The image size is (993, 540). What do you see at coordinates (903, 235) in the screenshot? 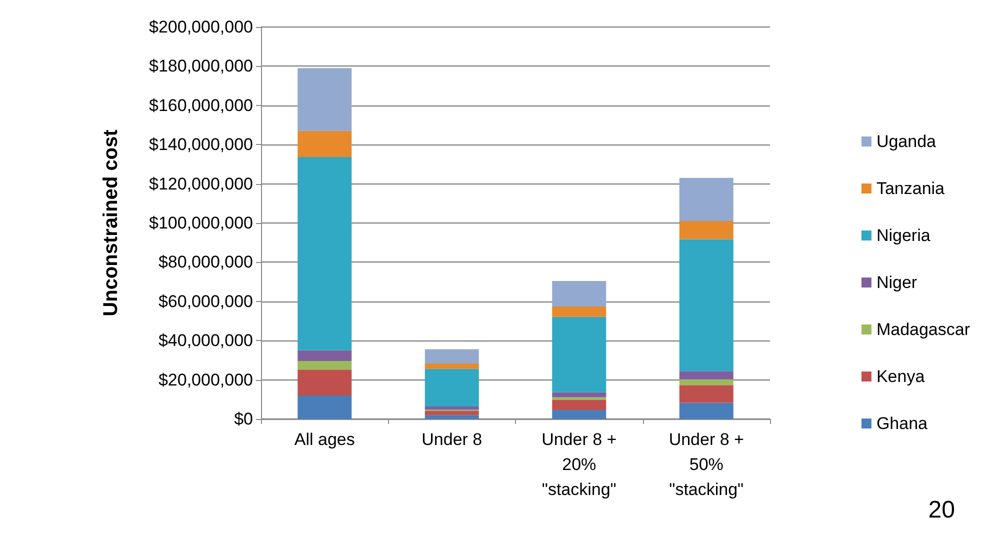
I see `legend-label: Nigeria` at bounding box center [903, 235].